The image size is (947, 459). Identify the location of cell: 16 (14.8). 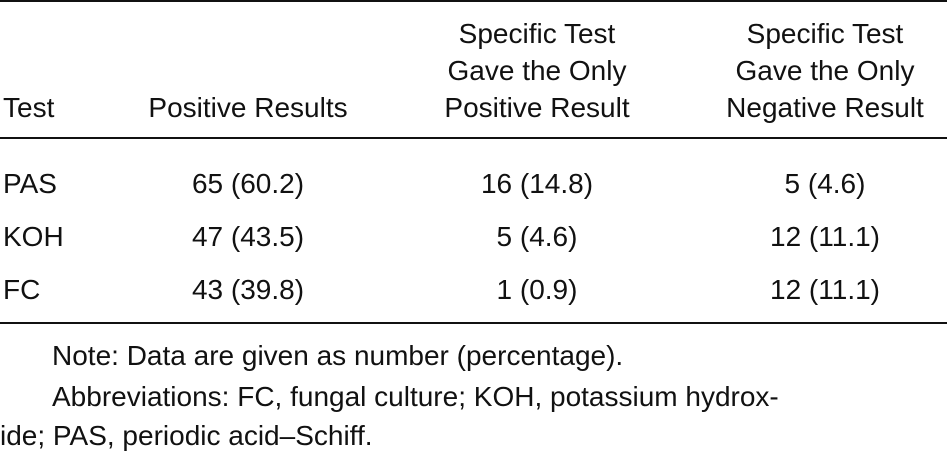
(537, 183).